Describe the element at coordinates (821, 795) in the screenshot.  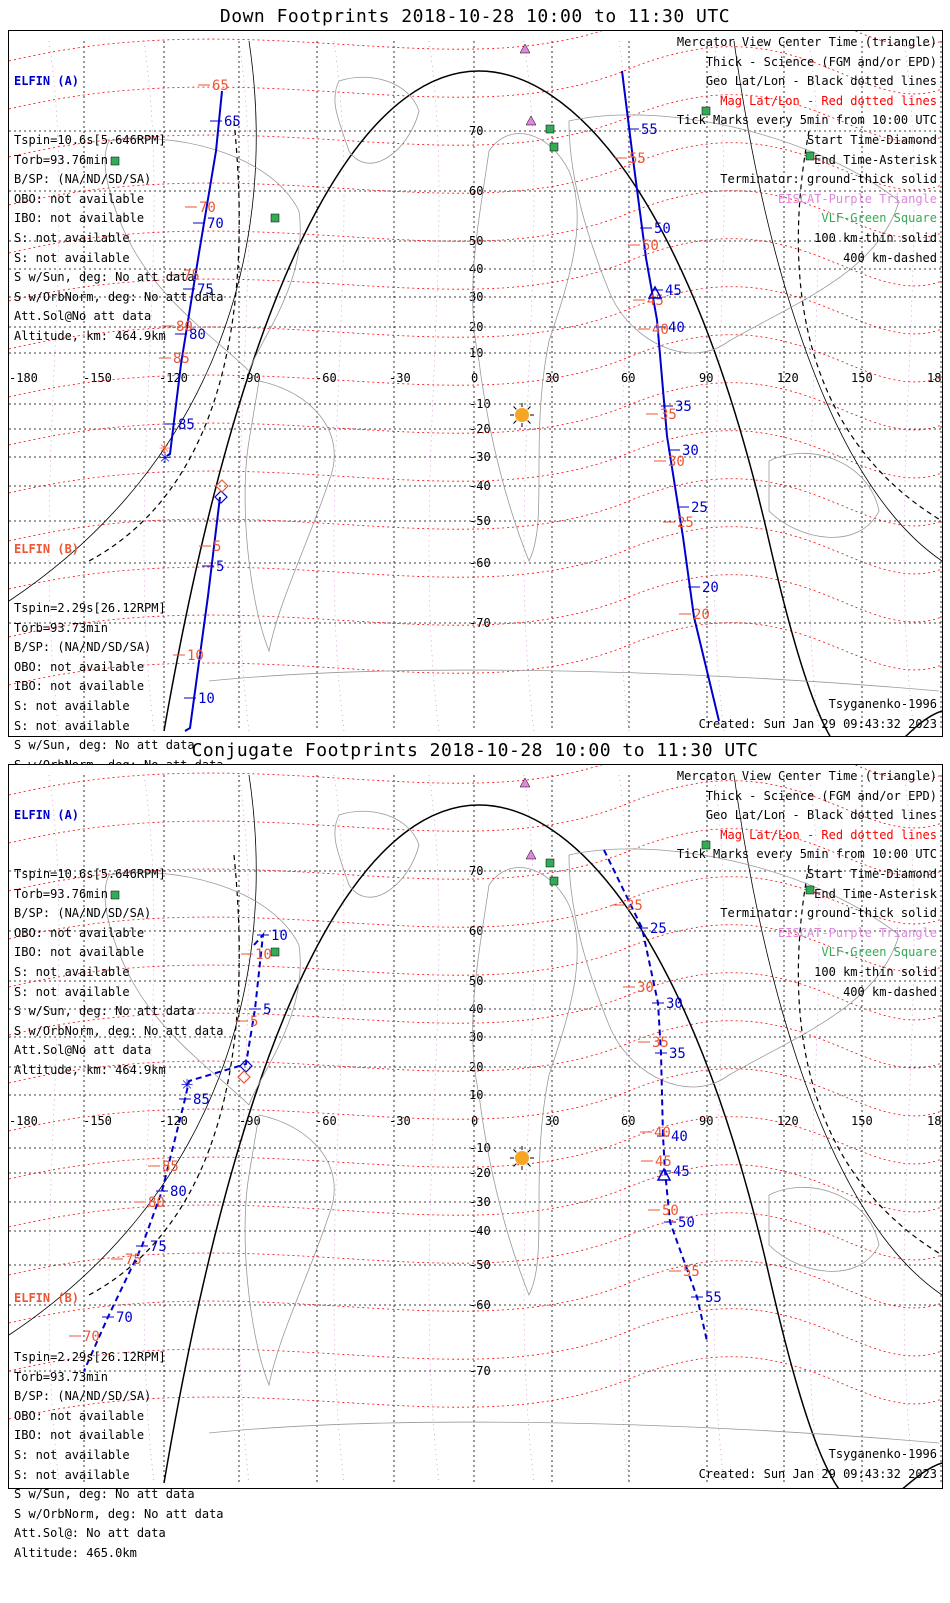
I see `legend-item: Thick - Science (FGM and/or EPD)` at that location.